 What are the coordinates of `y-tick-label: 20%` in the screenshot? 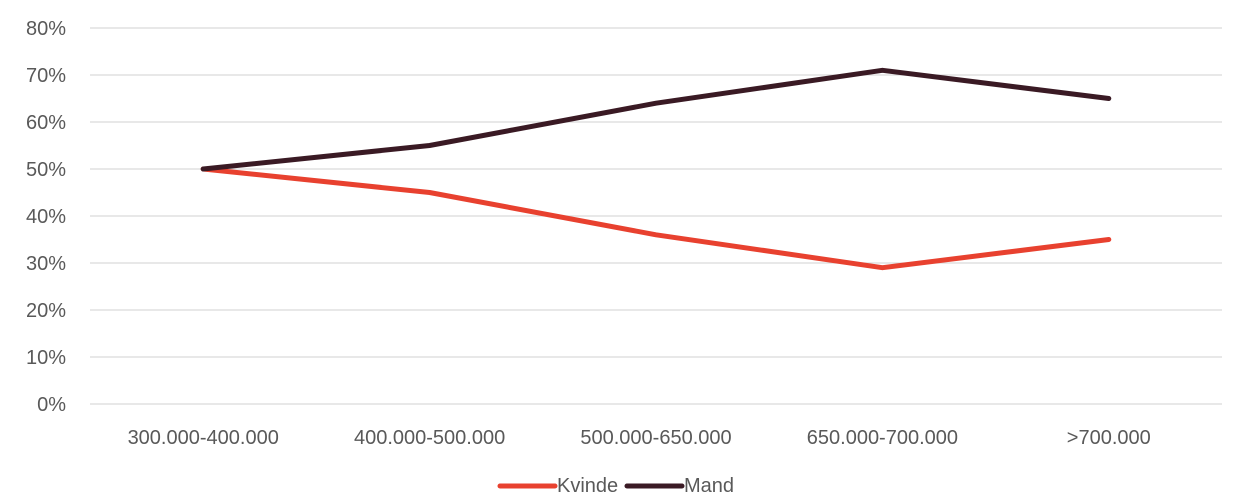 It's located at (46, 311).